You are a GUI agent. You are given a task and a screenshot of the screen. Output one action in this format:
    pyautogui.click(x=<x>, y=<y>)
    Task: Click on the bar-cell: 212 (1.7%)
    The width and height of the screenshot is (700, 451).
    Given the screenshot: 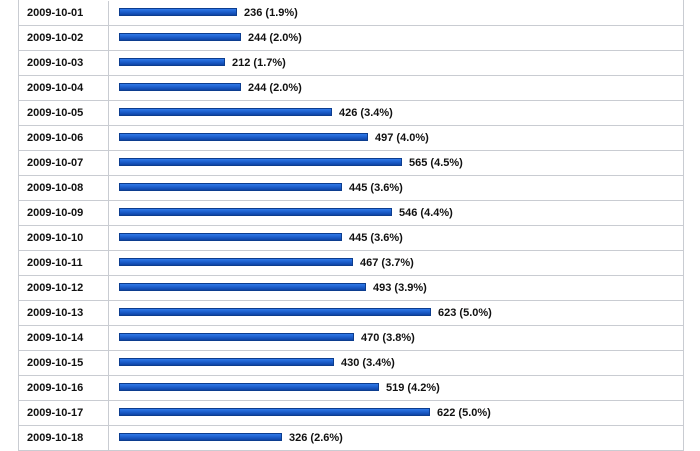 What is the action you would take?
    pyautogui.click(x=396, y=63)
    